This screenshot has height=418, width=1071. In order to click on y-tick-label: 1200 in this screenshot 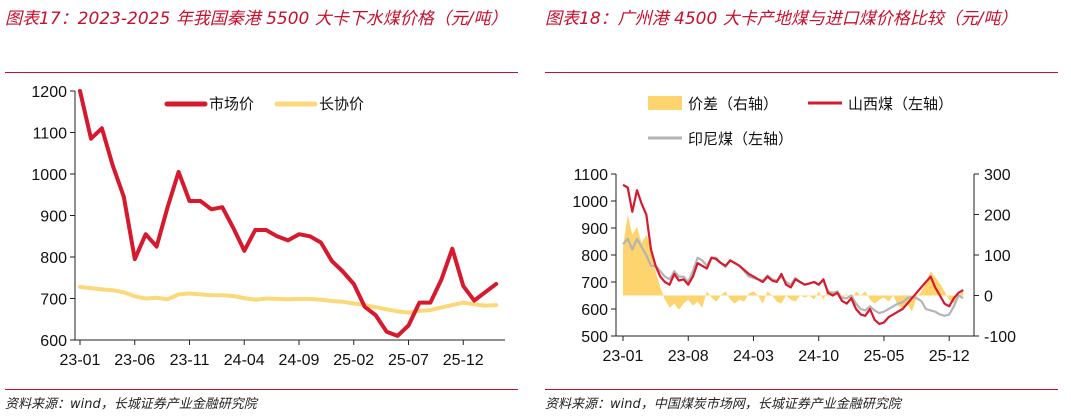, I will do `click(49, 92)`.